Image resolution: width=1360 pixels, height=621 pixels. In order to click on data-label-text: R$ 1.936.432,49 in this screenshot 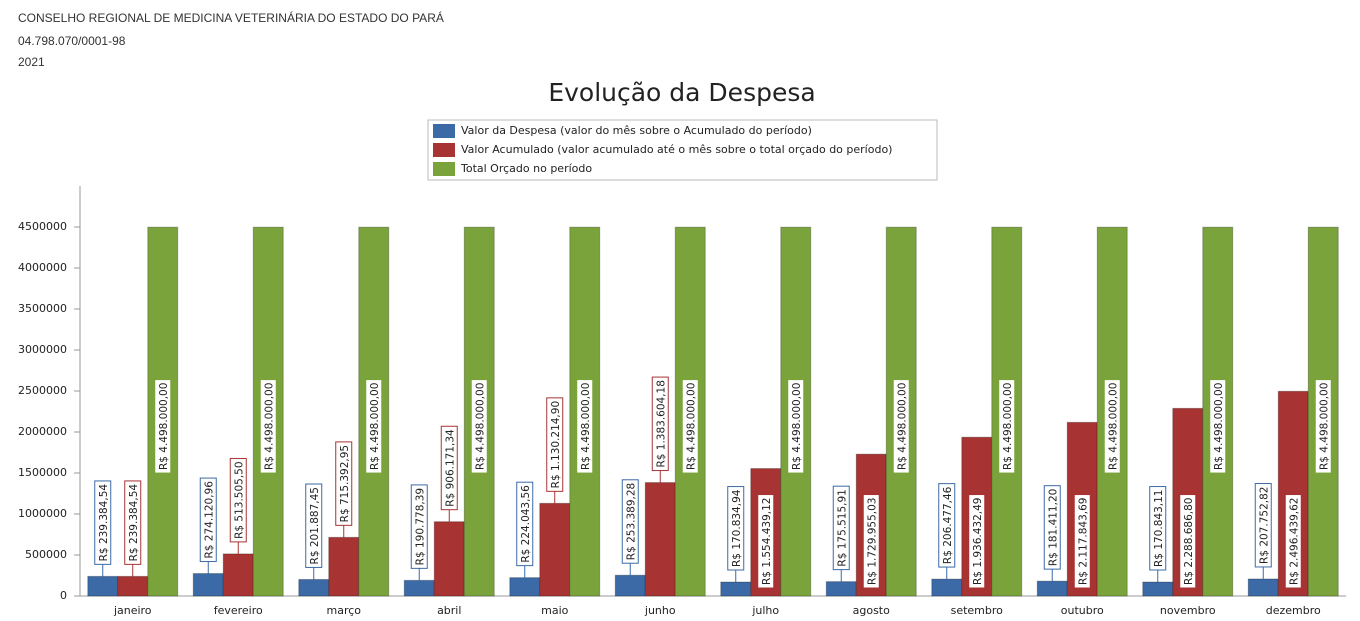, I will do `click(978, 541)`.